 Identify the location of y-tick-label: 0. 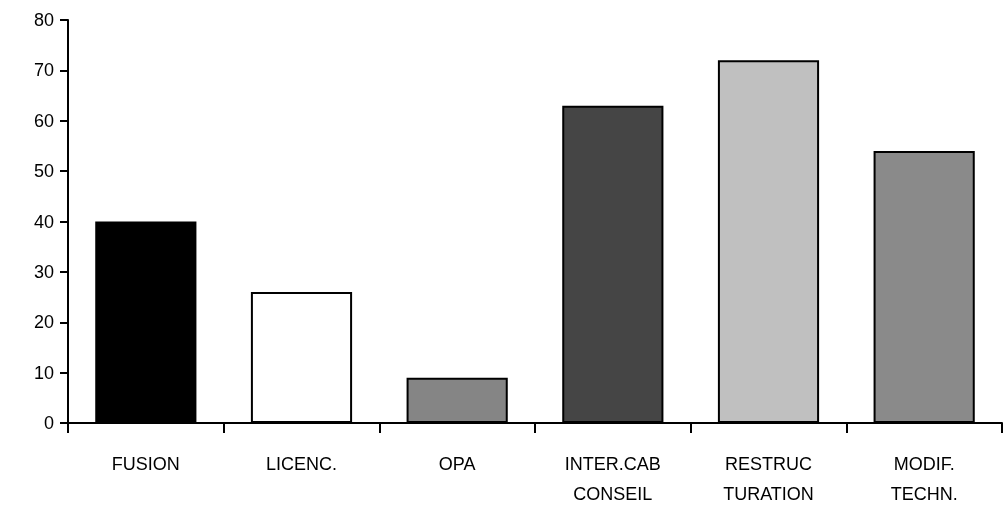
(48, 423).